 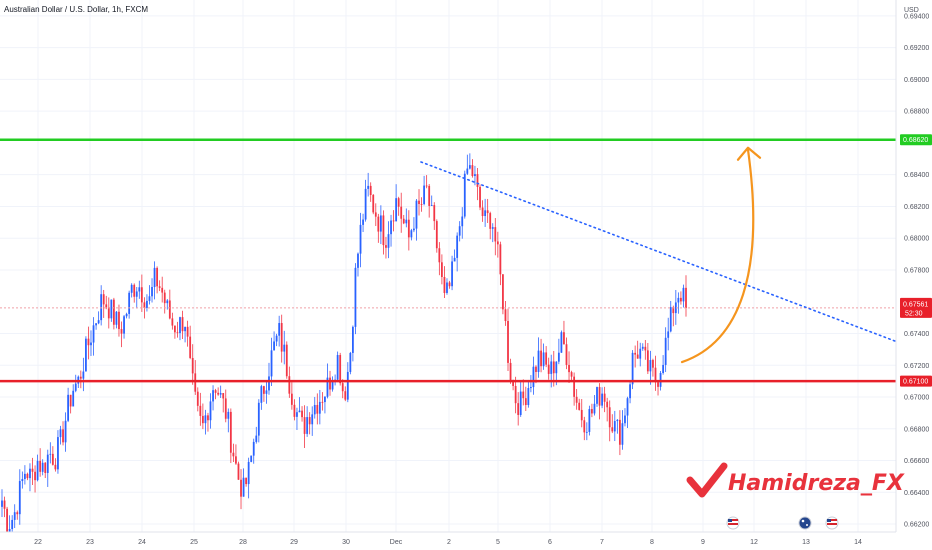 I want to click on price-tick-label: 0.67200, so click(x=916, y=366).